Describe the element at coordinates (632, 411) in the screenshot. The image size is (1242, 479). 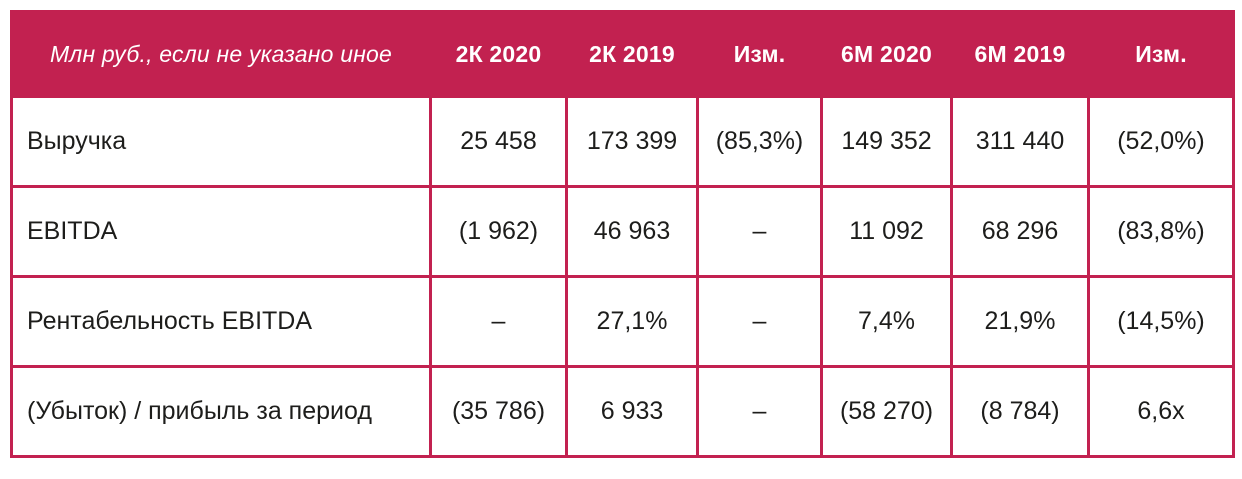
I see `value-cell: 6 933` at that location.